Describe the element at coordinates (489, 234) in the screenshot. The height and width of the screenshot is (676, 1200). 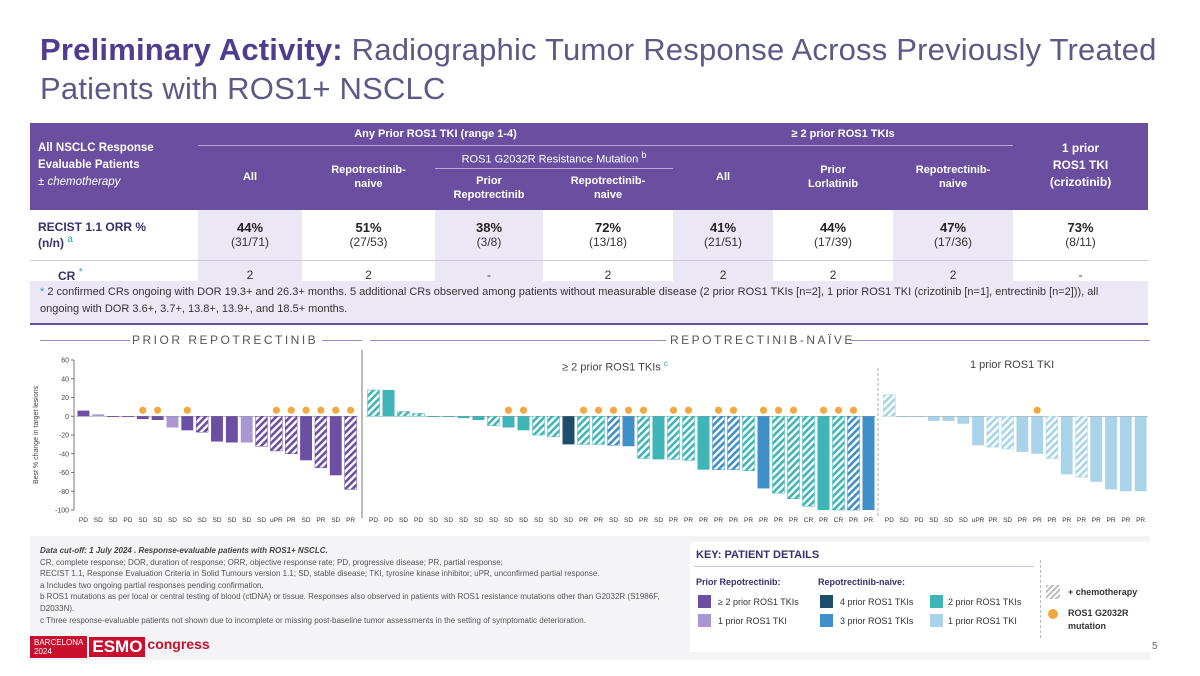
I see `orr-cell: 38% (3/8)` at that location.